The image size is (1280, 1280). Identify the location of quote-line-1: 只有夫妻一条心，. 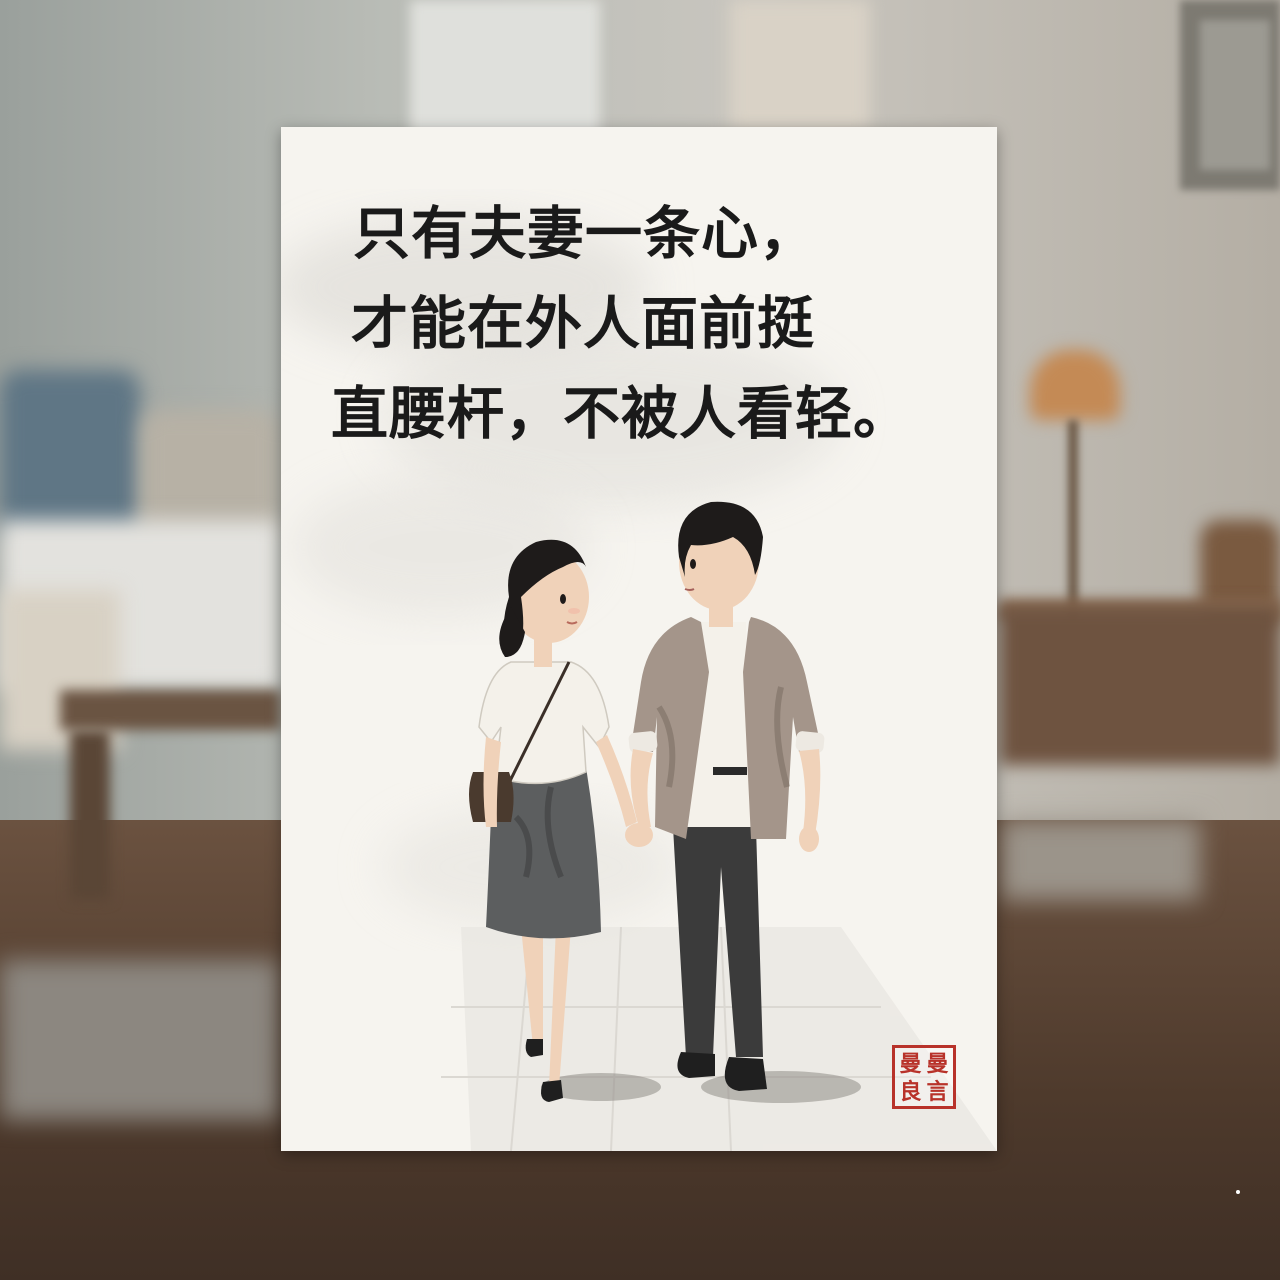
(585, 233).